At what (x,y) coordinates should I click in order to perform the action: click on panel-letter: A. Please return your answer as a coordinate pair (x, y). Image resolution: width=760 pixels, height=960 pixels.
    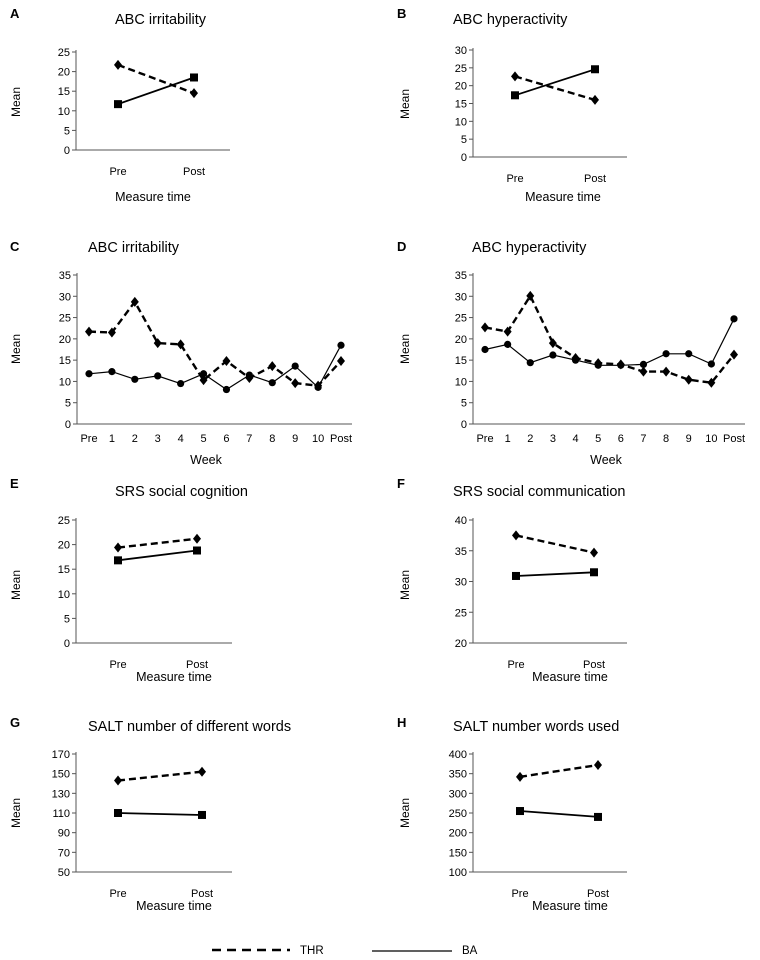
    Looking at the image, I should click on (15, 13).